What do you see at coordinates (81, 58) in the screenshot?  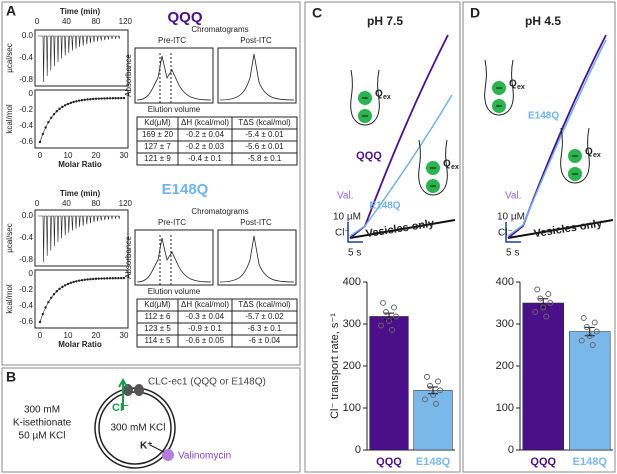 I see `itc-raw-frame` at bounding box center [81, 58].